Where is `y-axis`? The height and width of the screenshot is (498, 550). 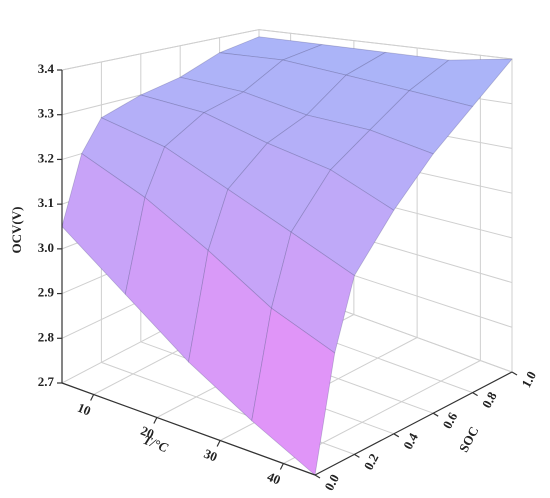
y-axis is located at coordinates (413, 423).